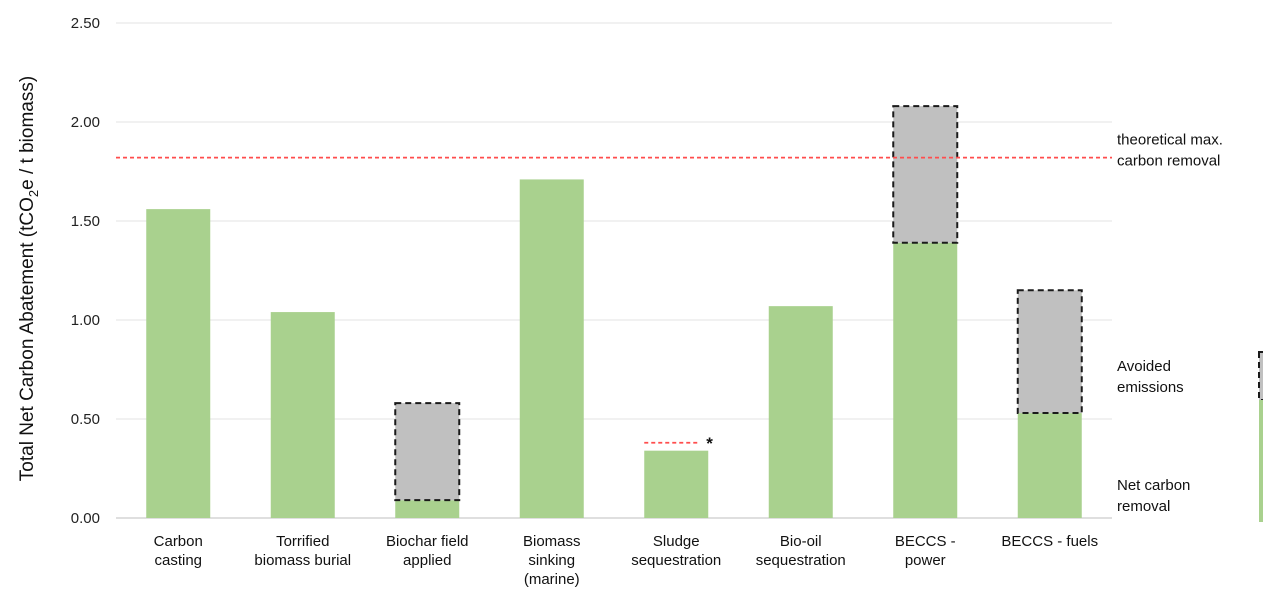  Describe the element at coordinates (552, 541) in the screenshot. I see `x-tick-label: Biomass` at that location.